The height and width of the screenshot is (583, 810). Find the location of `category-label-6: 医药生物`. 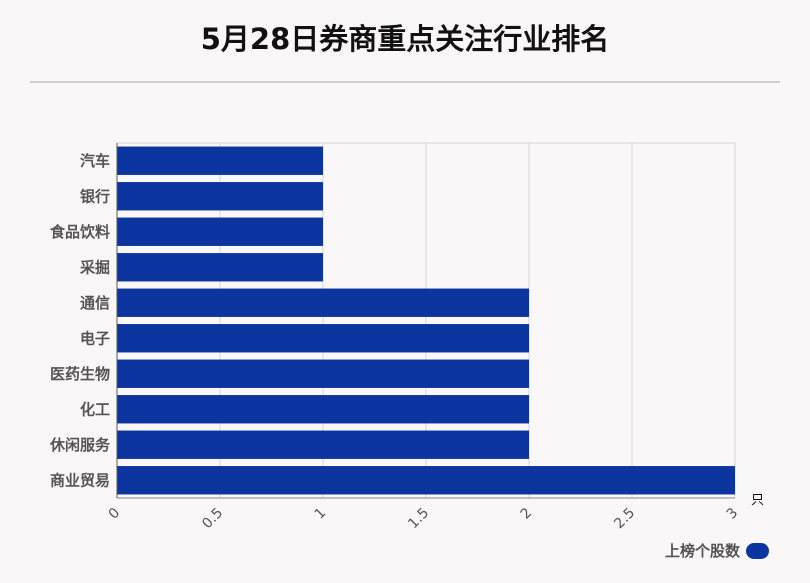

category-label-6: 医药生物 is located at coordinates (80, 374).